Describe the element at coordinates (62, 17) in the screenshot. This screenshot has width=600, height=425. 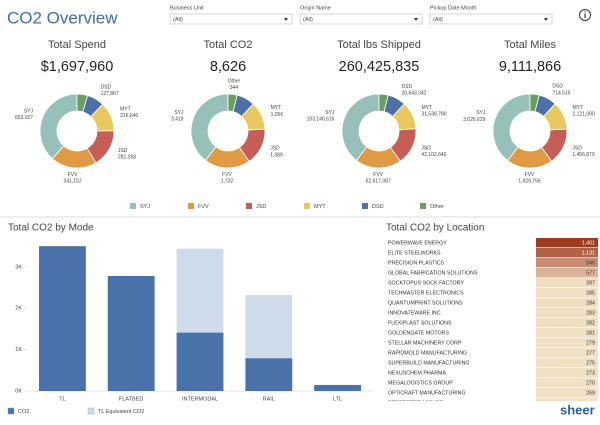
I see `page-title: CO2 Overview` at that location.